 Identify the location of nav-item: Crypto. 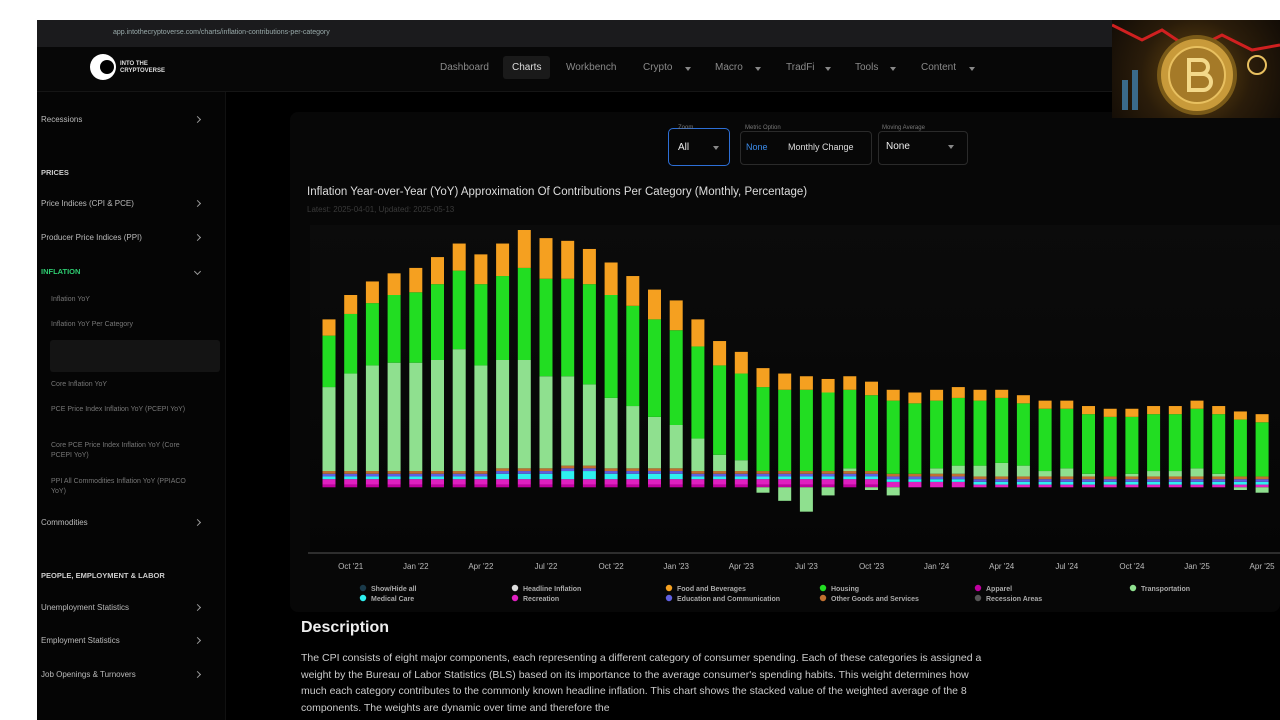
(658, 67).